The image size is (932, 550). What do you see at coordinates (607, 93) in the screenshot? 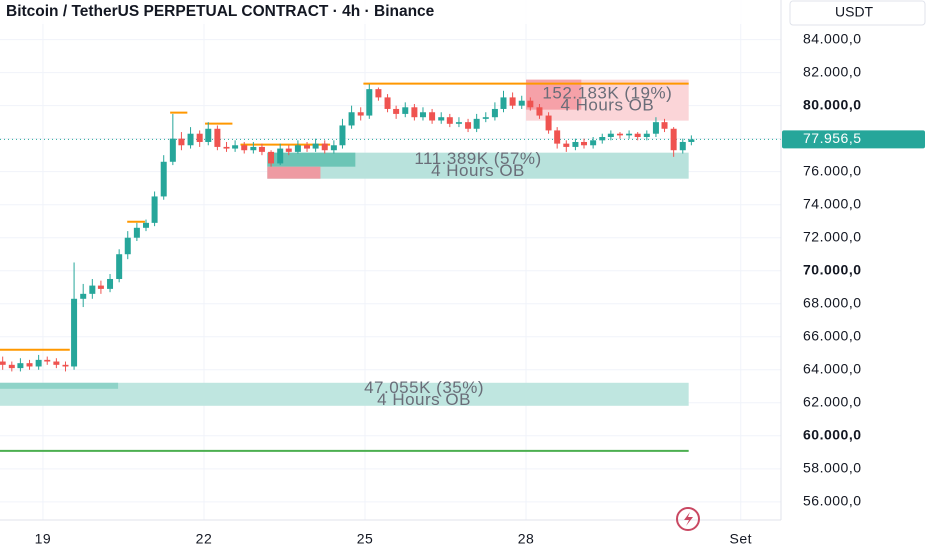
I see `order-block-label: 152.183K (19%)` at bounding box center [607, 93].